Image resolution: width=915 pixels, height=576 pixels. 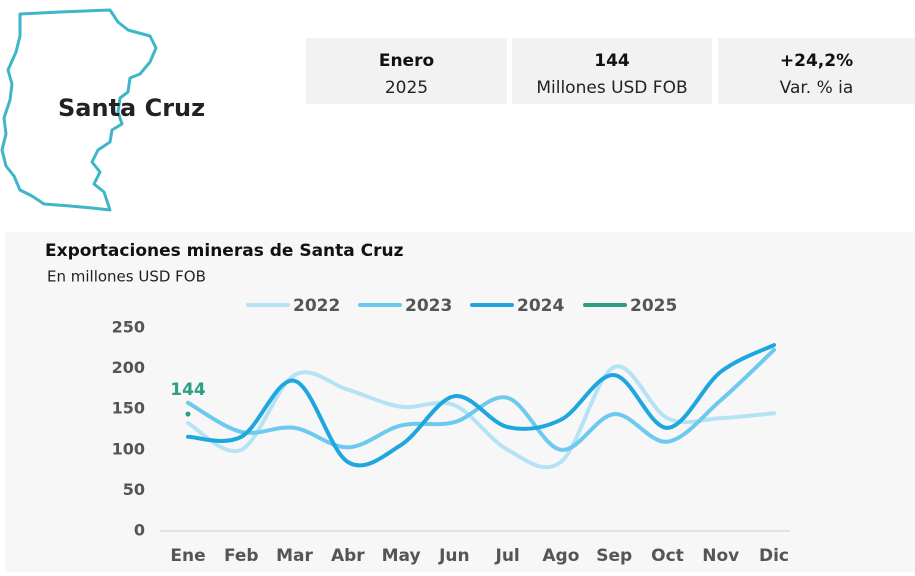 I want to click on x-tick-label: Oct, so click(x=667, y=556).